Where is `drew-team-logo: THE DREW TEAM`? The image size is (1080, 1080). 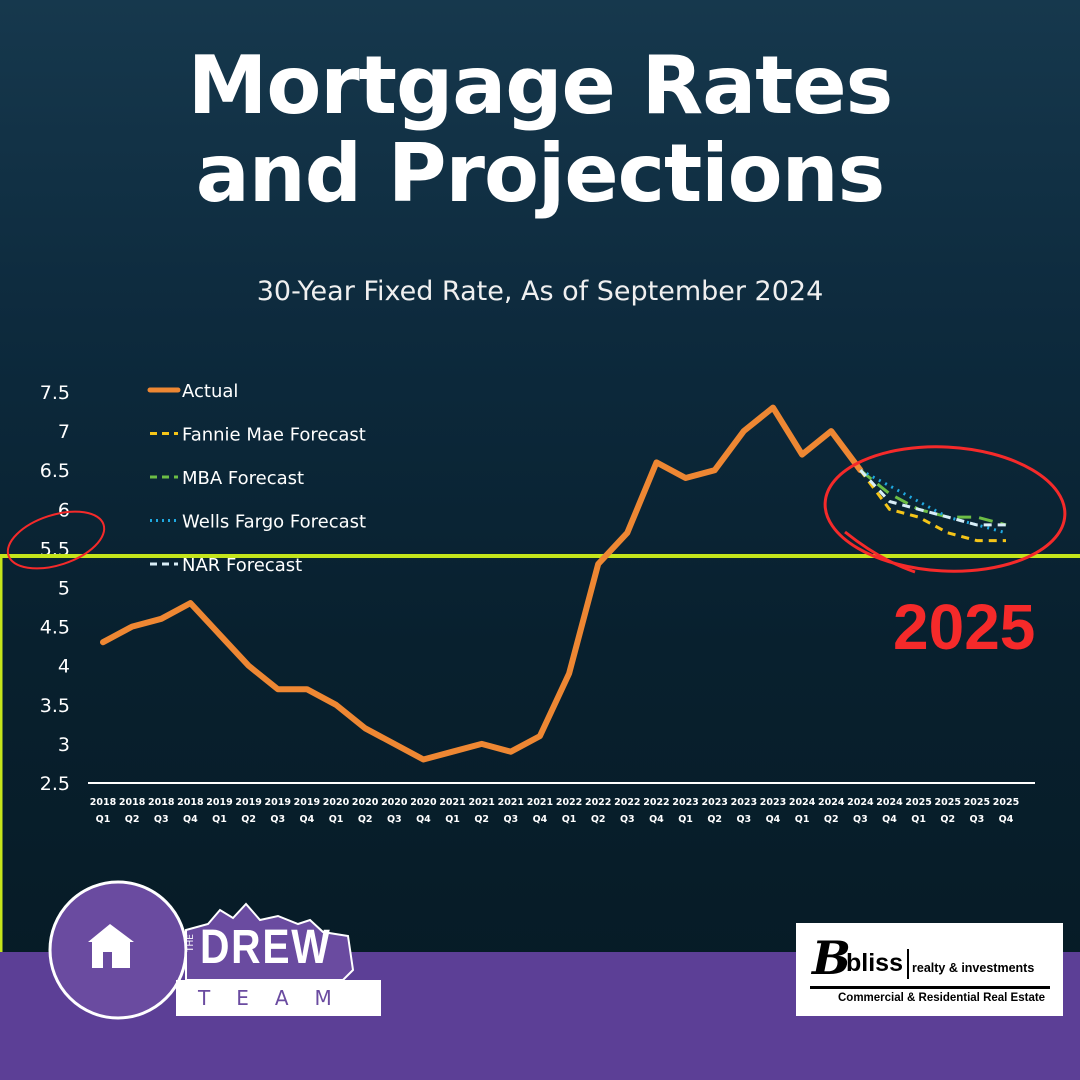 drew-team-logo: THE DREW TEAM is located at coordinates (218, 952).